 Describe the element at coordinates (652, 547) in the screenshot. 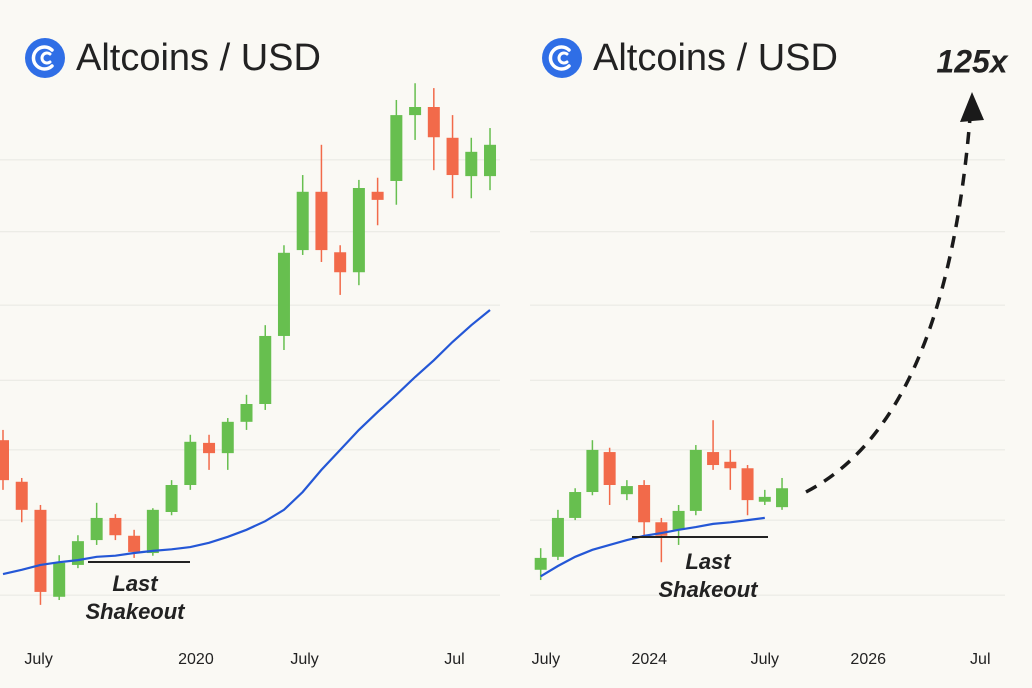

I see `moving-average-line` at that location.